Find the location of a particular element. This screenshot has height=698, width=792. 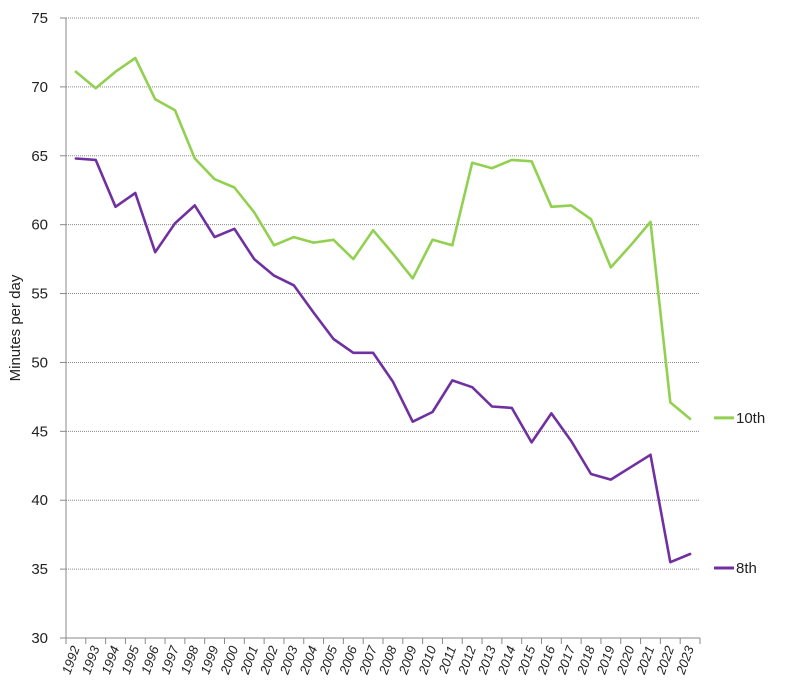

y-tick-label: 55 is located at coordinates (39, 294).